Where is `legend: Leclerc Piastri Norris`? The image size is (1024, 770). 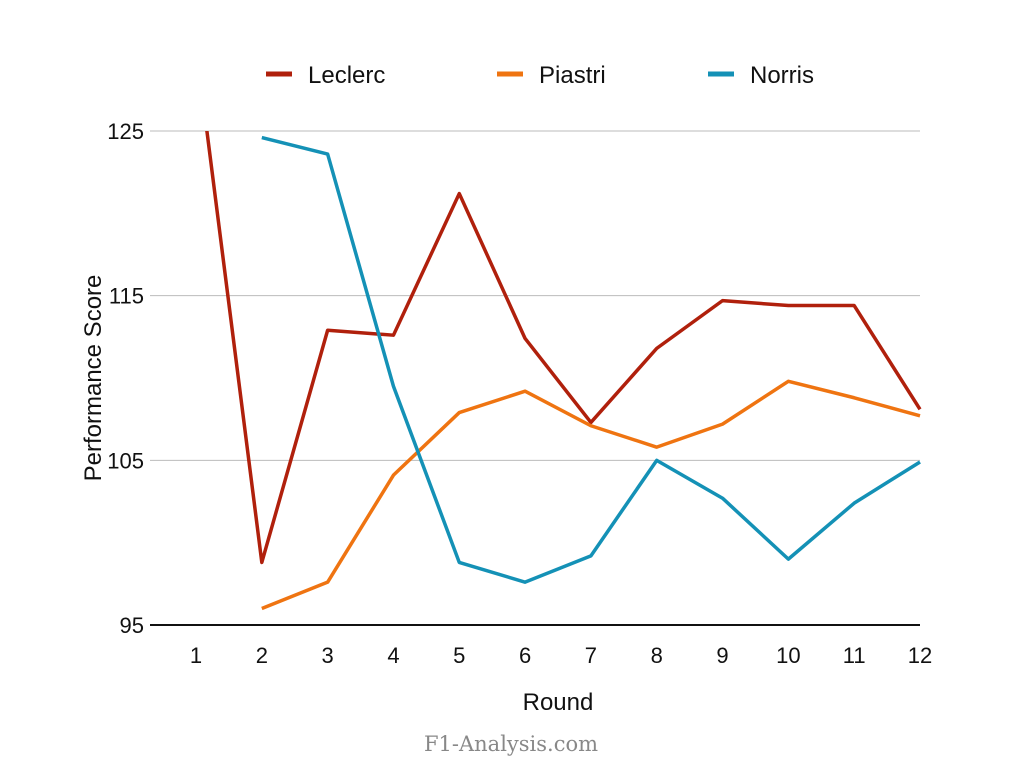 legend: Leclerc Piastri Norris is located at coordinates (540, 75).